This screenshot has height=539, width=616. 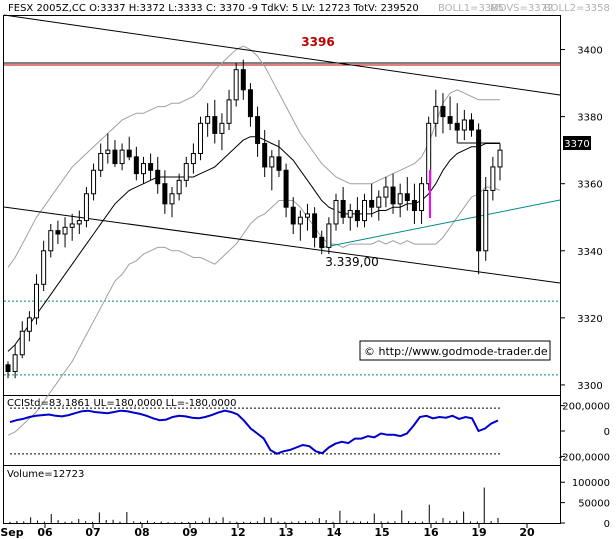 I want to click on main-y-axis: 3300 3320 3340 3360 3380 3400, so click(x=581, y=219).